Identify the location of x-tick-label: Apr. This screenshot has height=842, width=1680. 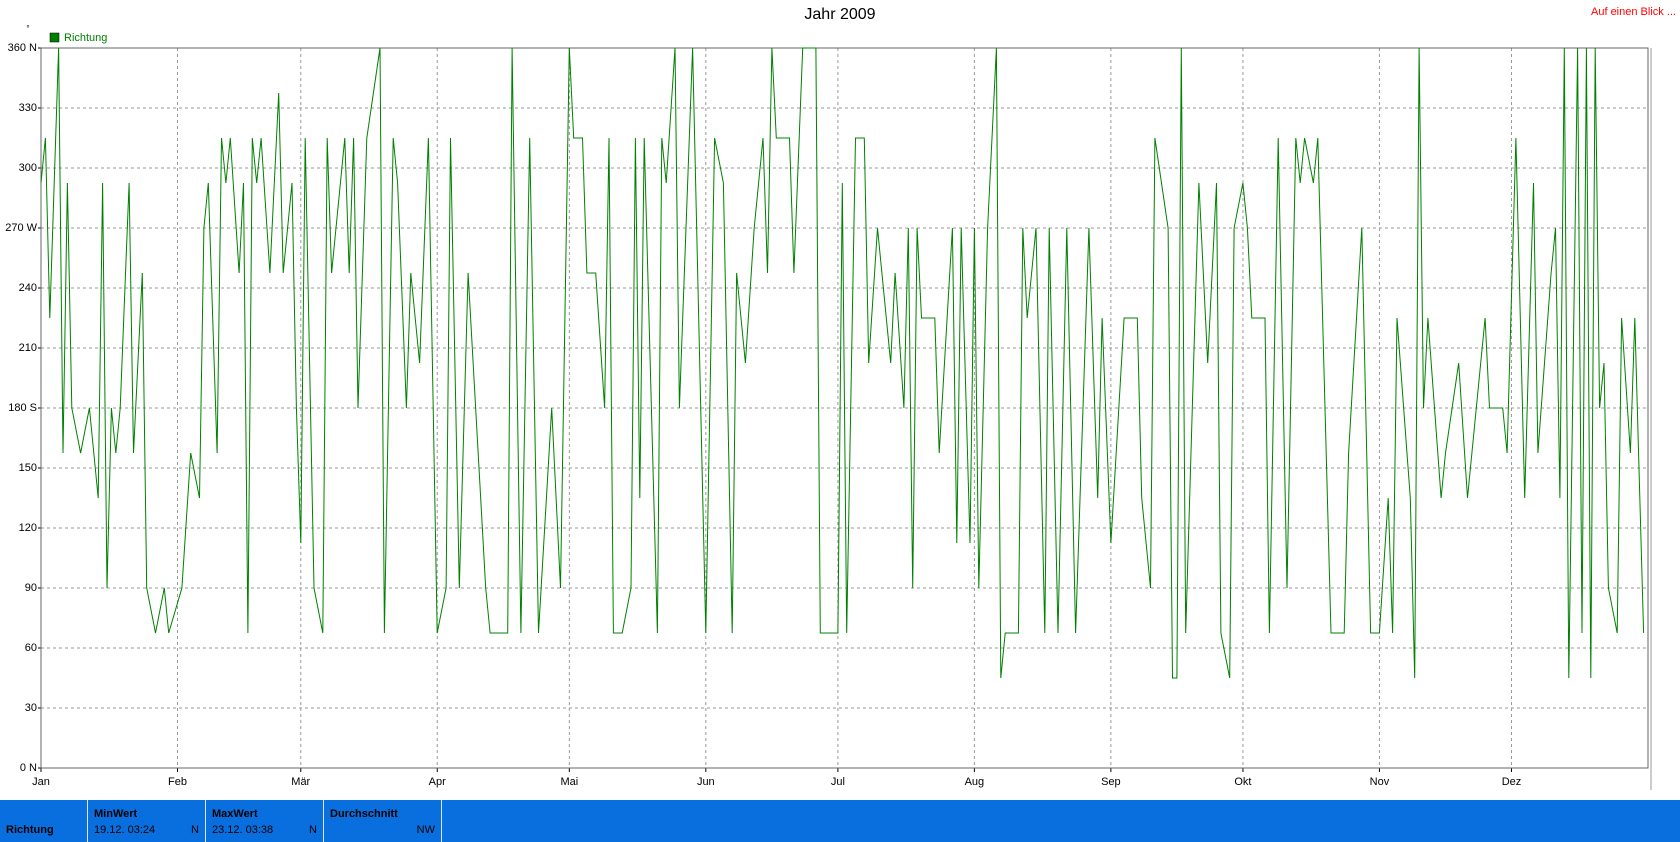
(437, 782).